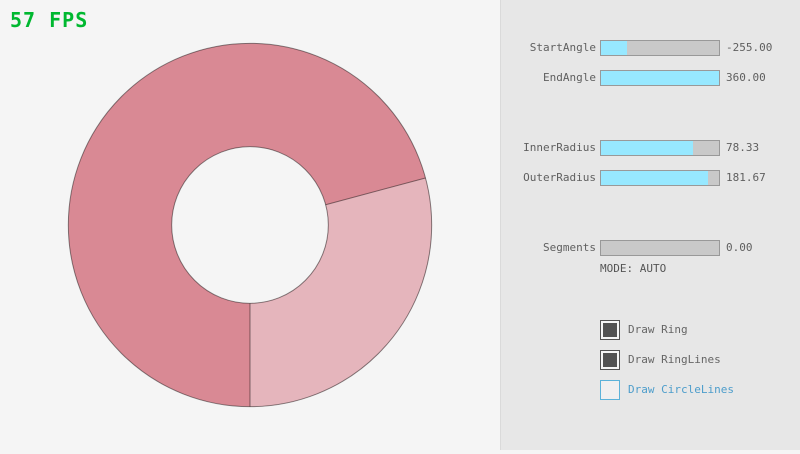 The width and height of the screenshot is (800, 454). I want to click on checkbox-draw-ring, so click(610, 330).